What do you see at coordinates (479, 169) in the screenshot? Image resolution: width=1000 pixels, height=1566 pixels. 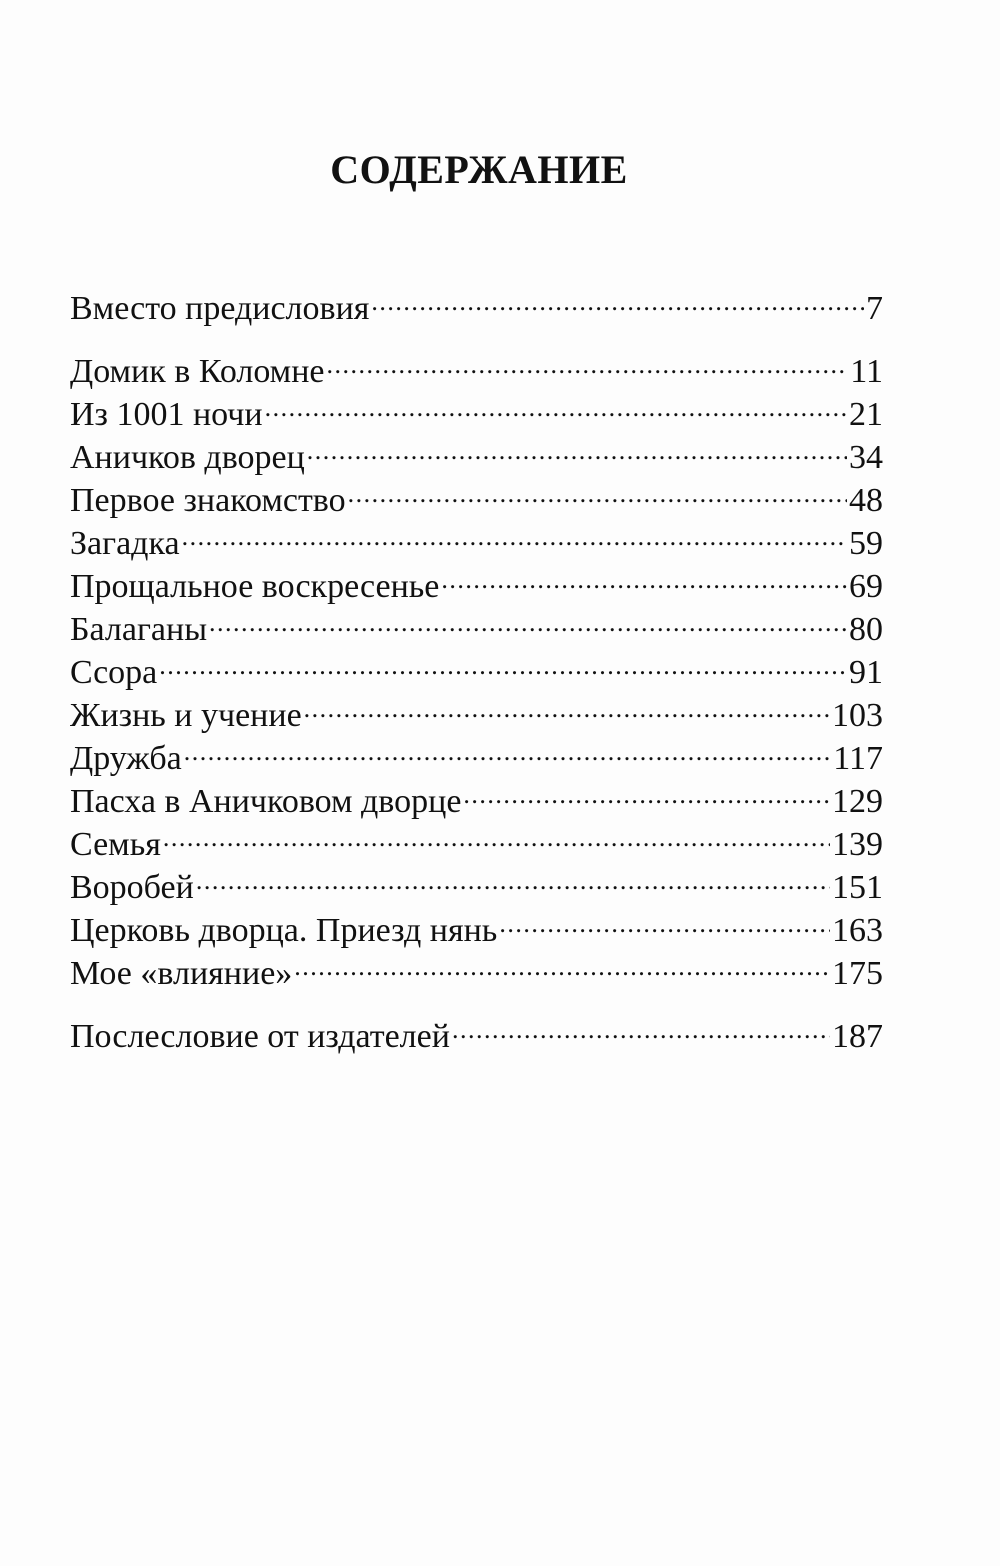 I see `page-title: СОДЕРЖАНИЕ` at bounding box center [479, 169].